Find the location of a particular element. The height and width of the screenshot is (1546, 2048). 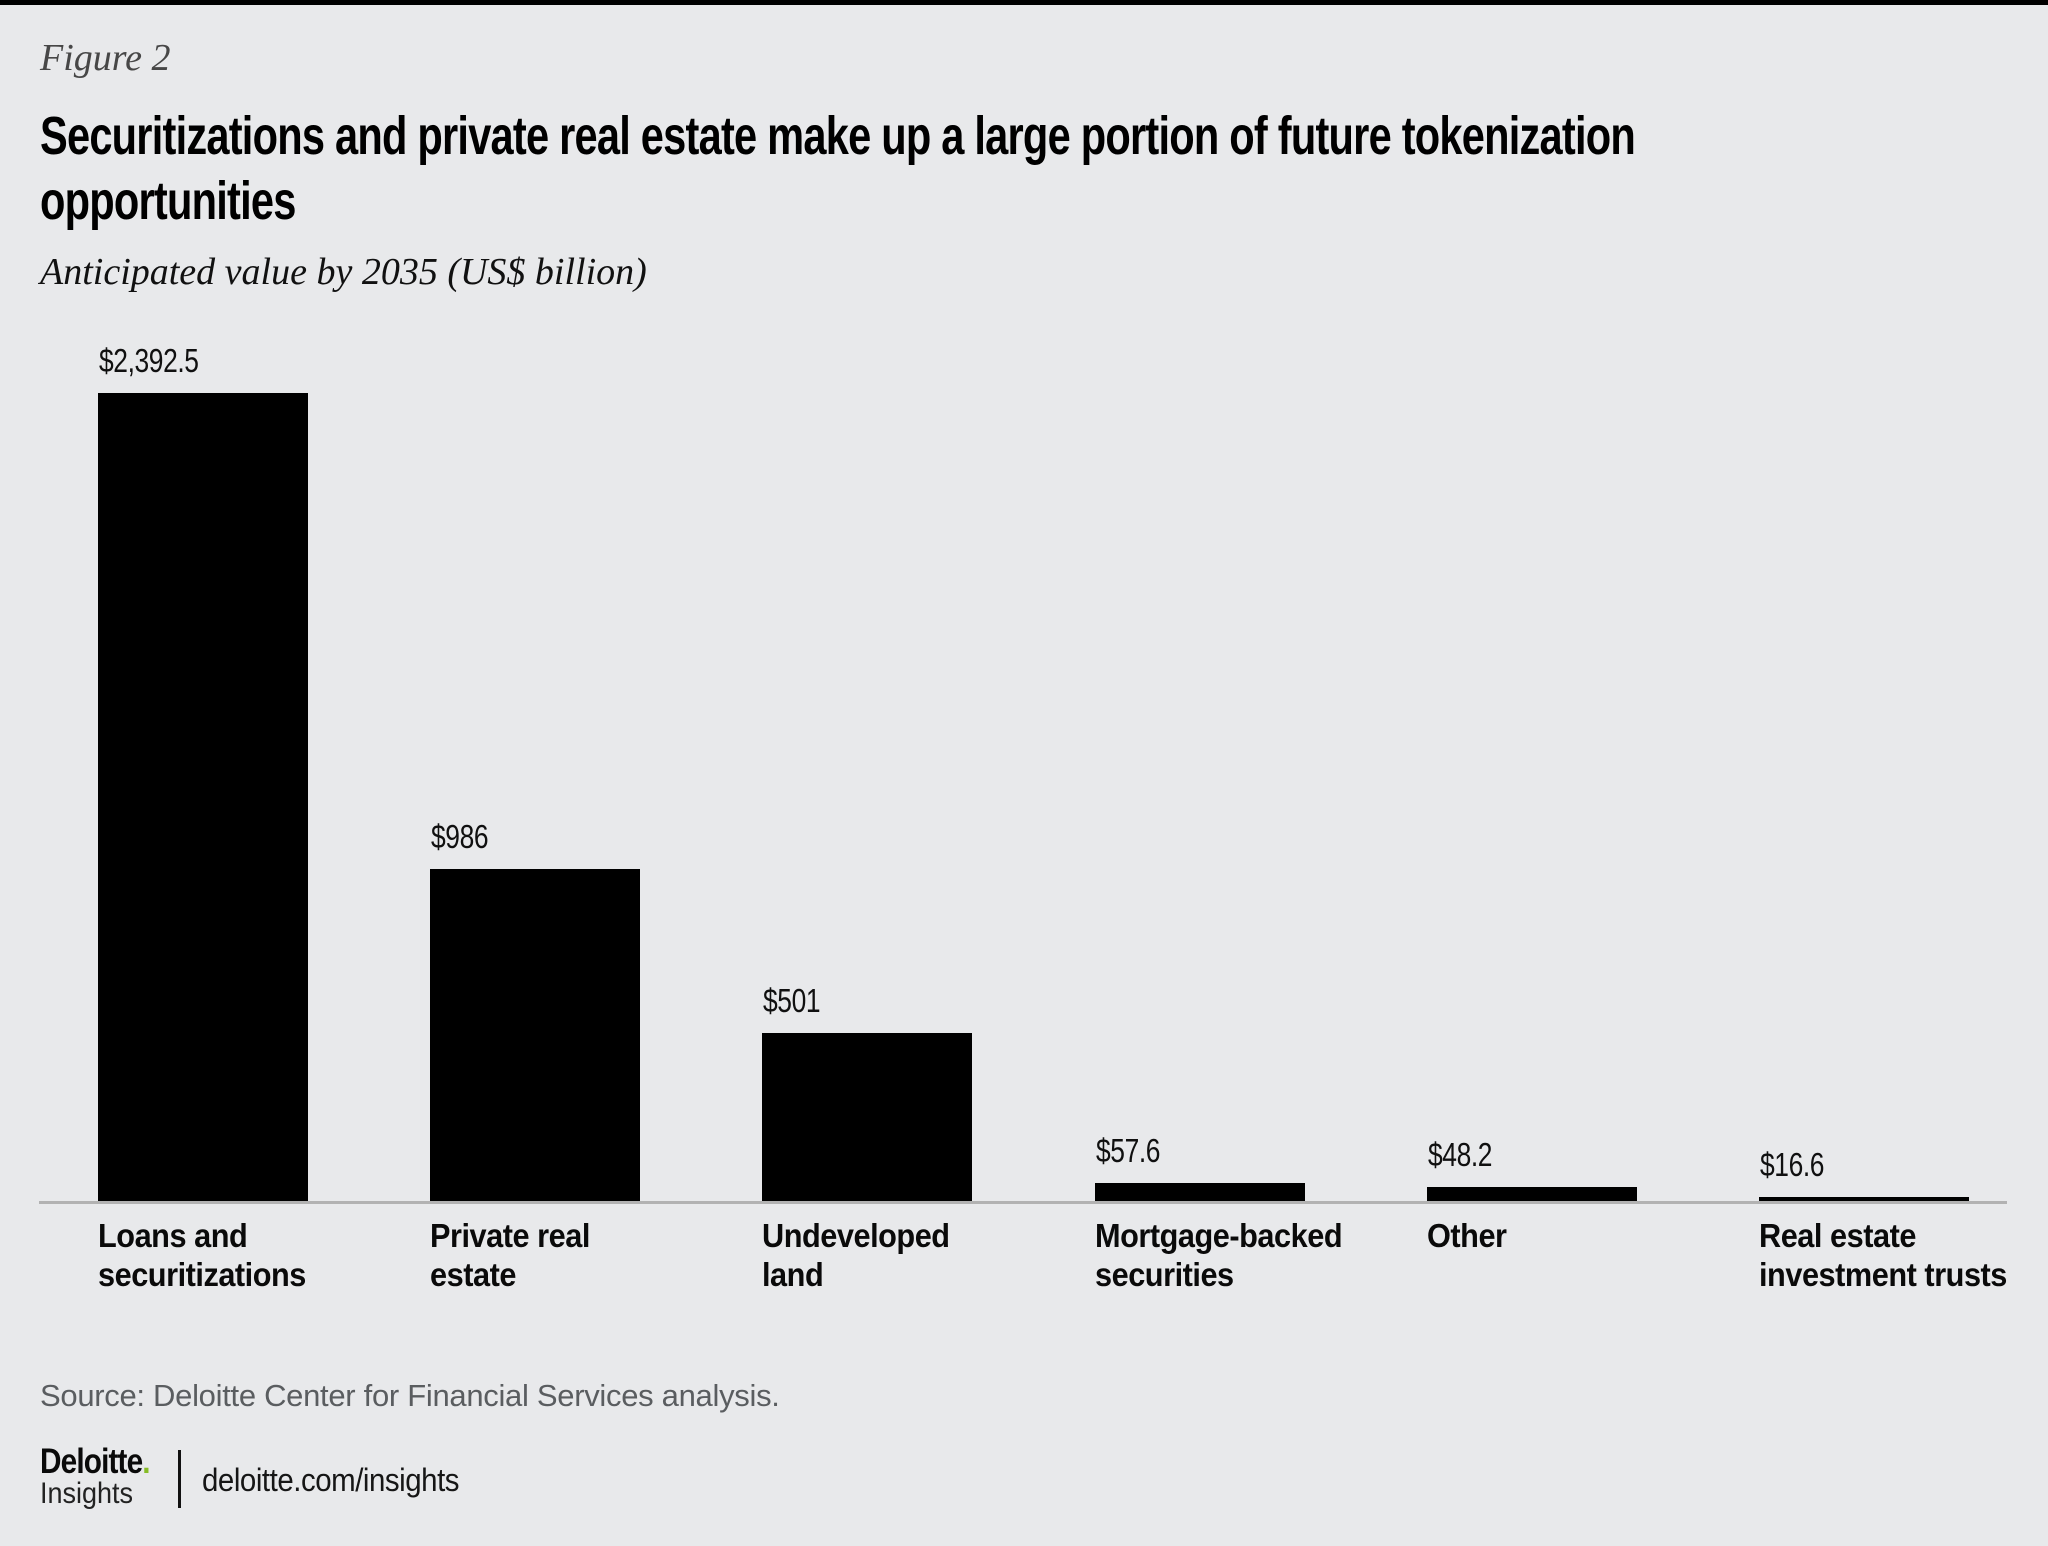

bar-value-label: $16.6 is located at coordinates (1792, 1164).